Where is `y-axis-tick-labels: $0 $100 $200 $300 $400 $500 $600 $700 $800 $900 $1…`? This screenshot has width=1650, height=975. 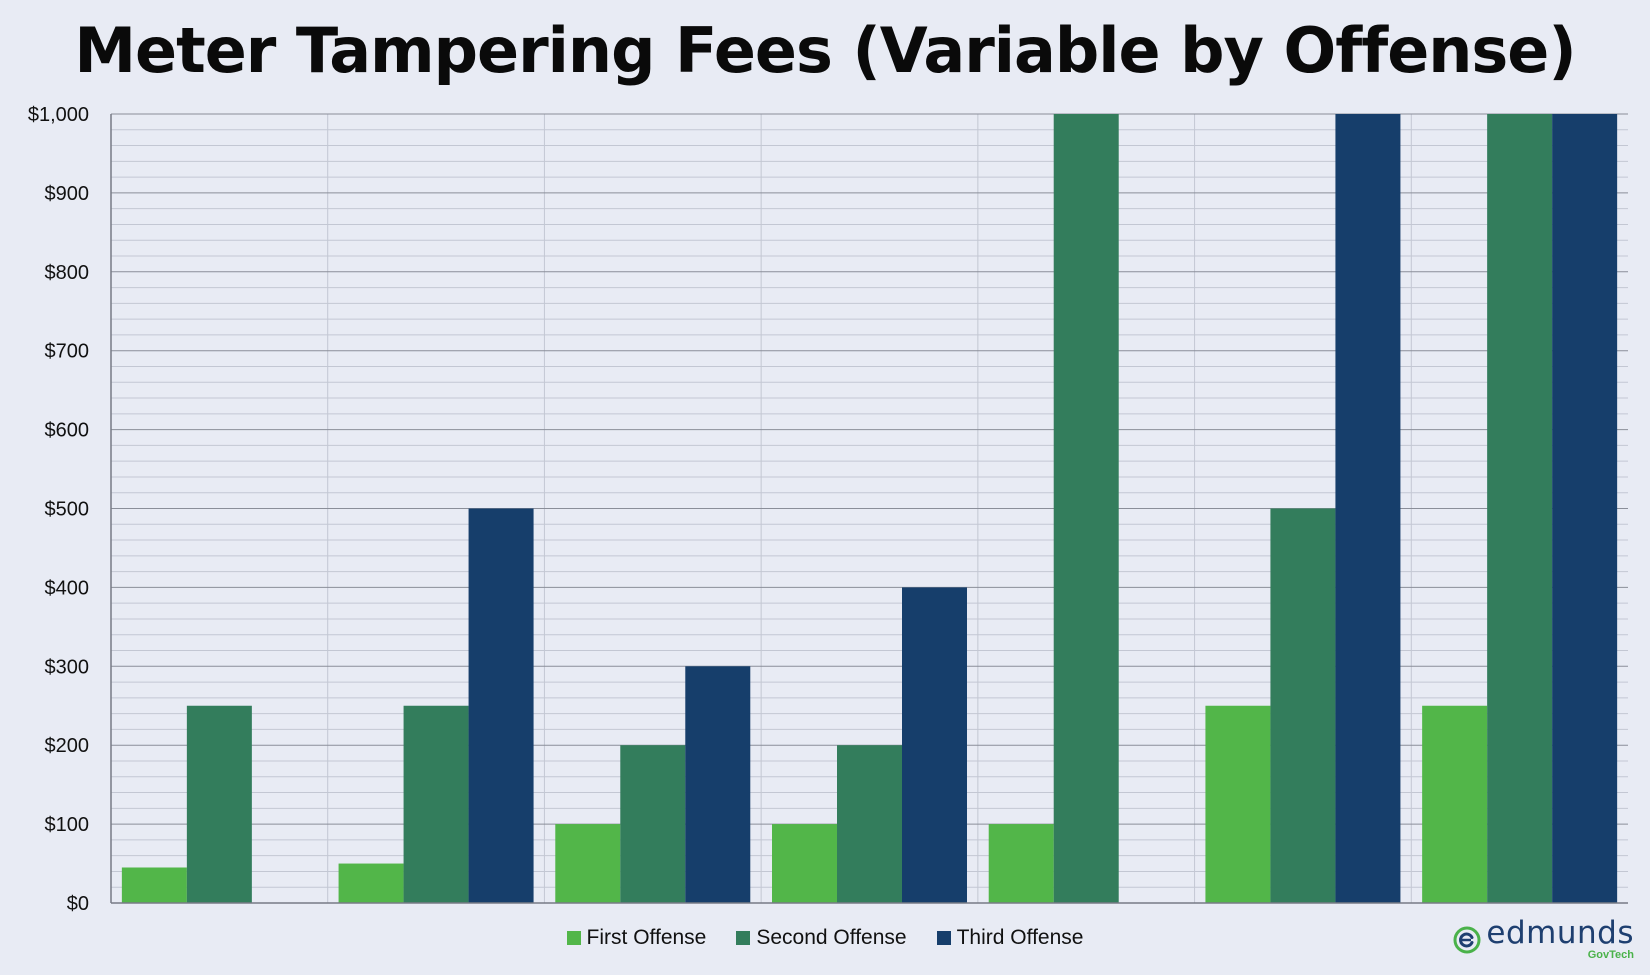 y-axis-tick-labels: $0 $100 $200 $300 $400 $500 $600 $700 $800 $900 $1… is located at coordinates (58, 509).